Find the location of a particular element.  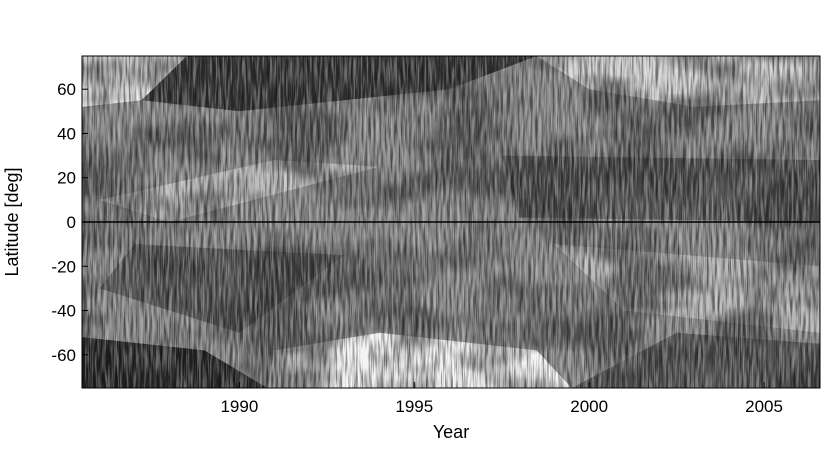

y-tick-label: 20 is located at coordinates (66, 178).